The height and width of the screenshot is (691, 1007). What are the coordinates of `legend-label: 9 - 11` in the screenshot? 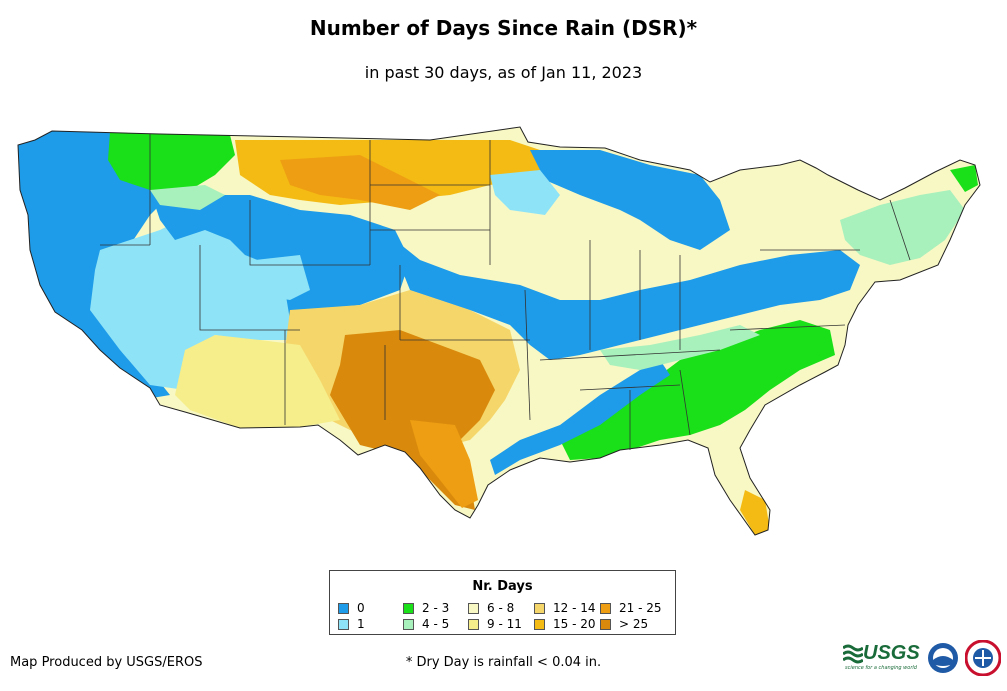 It's located at (504, 624).